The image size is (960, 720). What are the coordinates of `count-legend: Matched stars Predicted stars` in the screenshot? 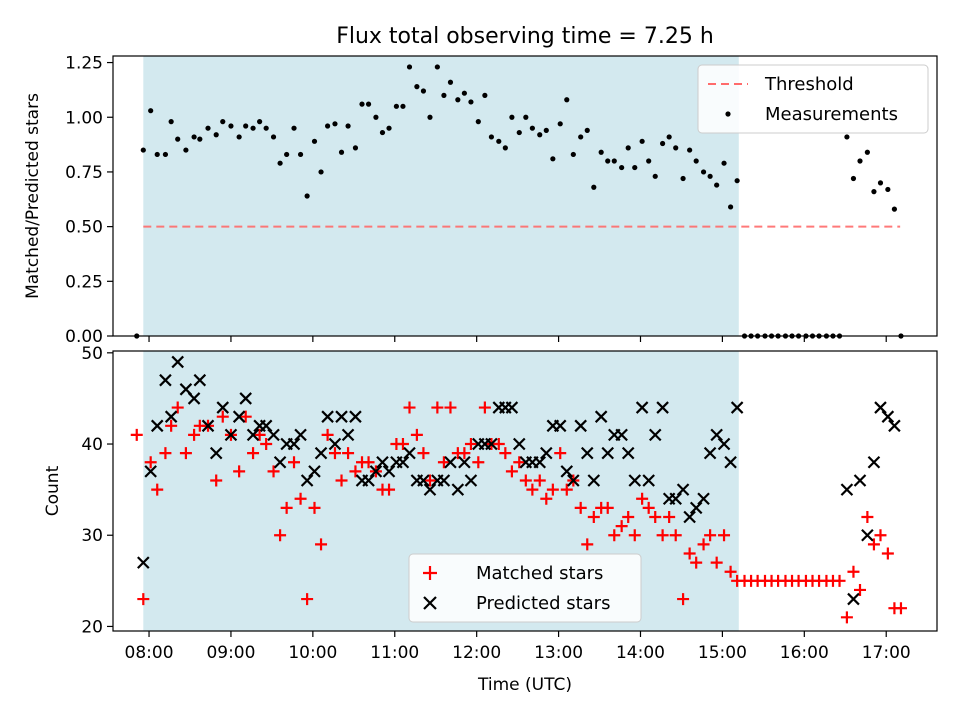 It's located at (525, 588).